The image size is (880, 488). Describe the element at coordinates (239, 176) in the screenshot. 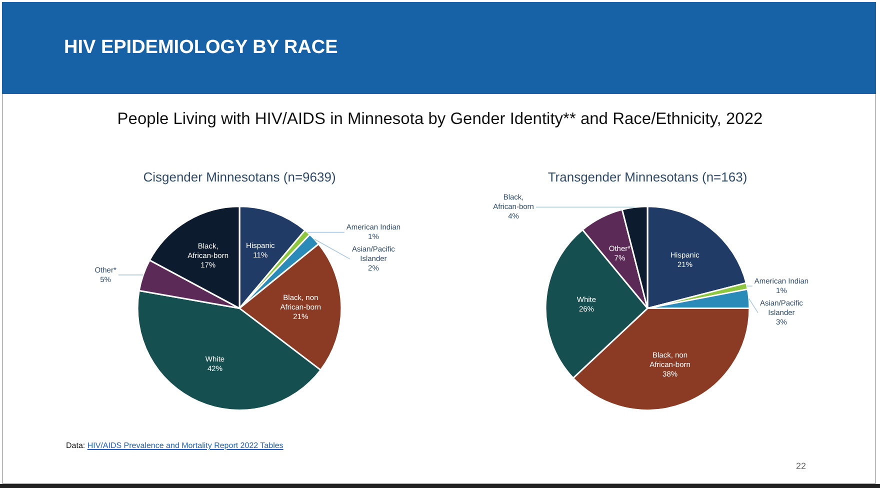

I see `chart-title: Cisgender Minnesotans (n=9639)` at that location.